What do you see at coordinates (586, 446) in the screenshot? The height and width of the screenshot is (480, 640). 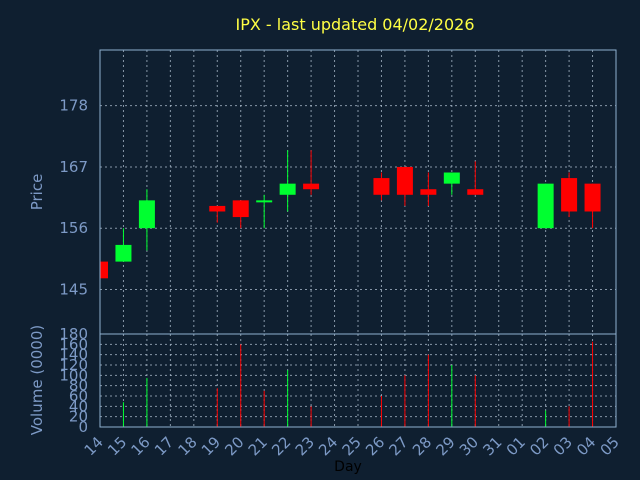 I see `x-tick-label: 04` at bounding box center [586, 446].